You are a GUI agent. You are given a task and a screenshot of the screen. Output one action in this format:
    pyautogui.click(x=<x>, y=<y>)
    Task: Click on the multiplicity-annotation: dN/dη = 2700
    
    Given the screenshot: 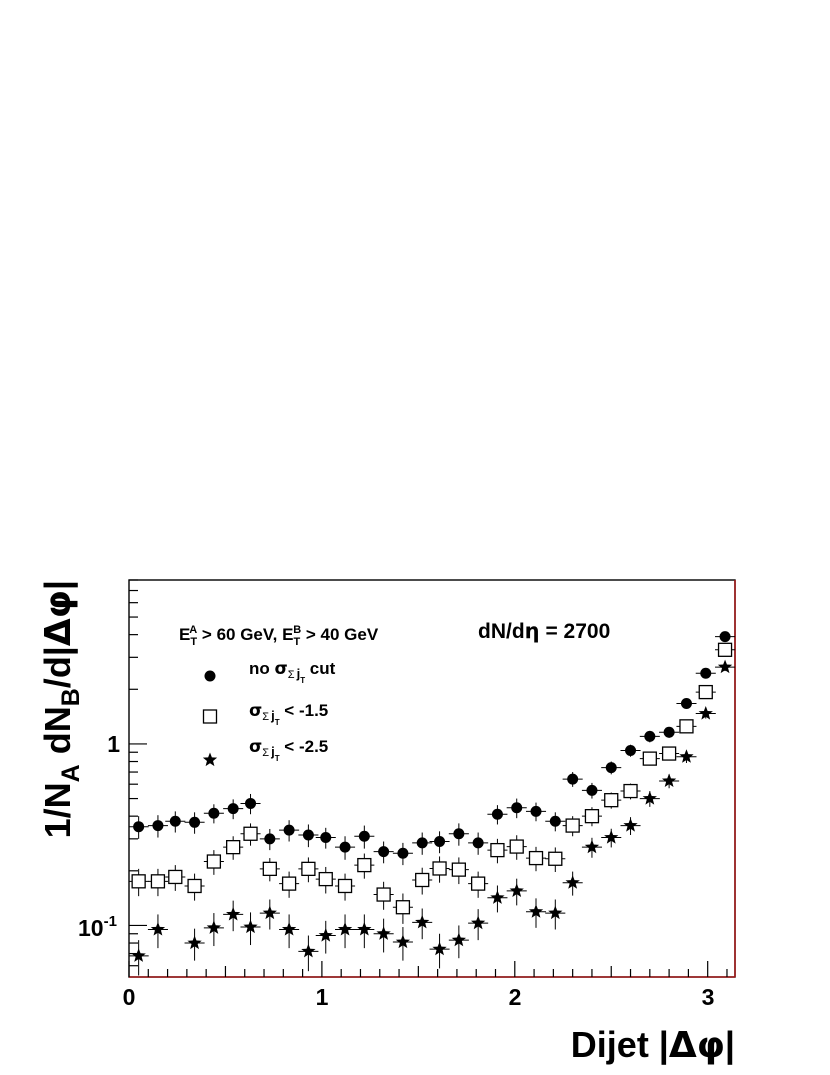 What is the action you would take?
    pyautogui.click(x=544, y=631)
    